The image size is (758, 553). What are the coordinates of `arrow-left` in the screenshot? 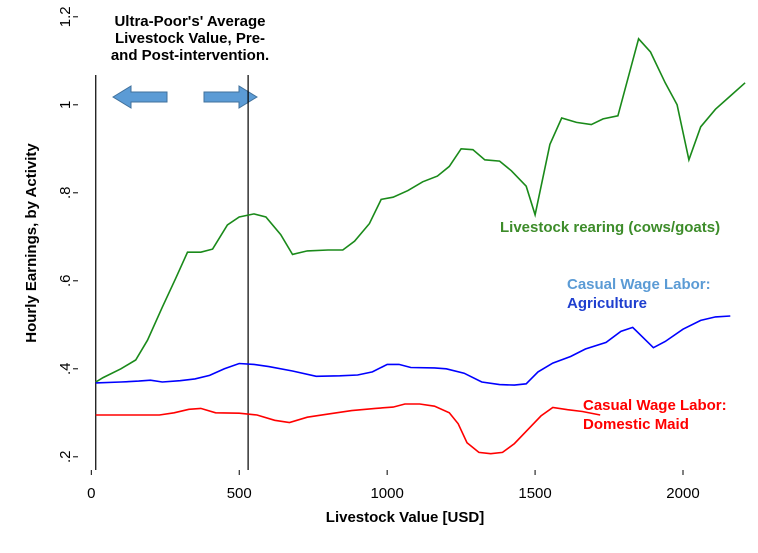 It's located at (140, 97).